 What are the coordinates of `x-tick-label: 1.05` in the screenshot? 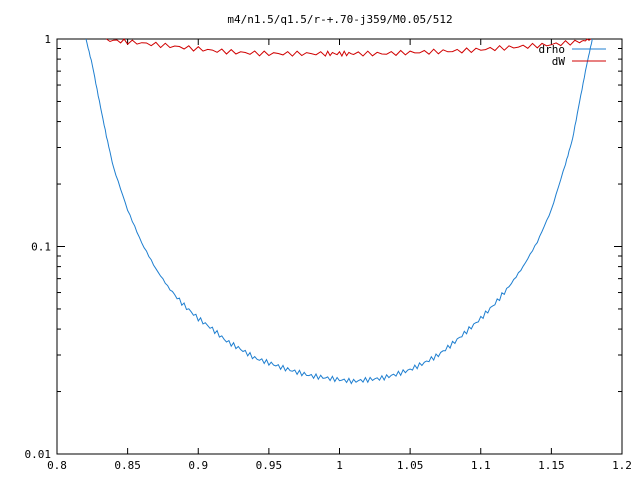 It's located at (410, 465).